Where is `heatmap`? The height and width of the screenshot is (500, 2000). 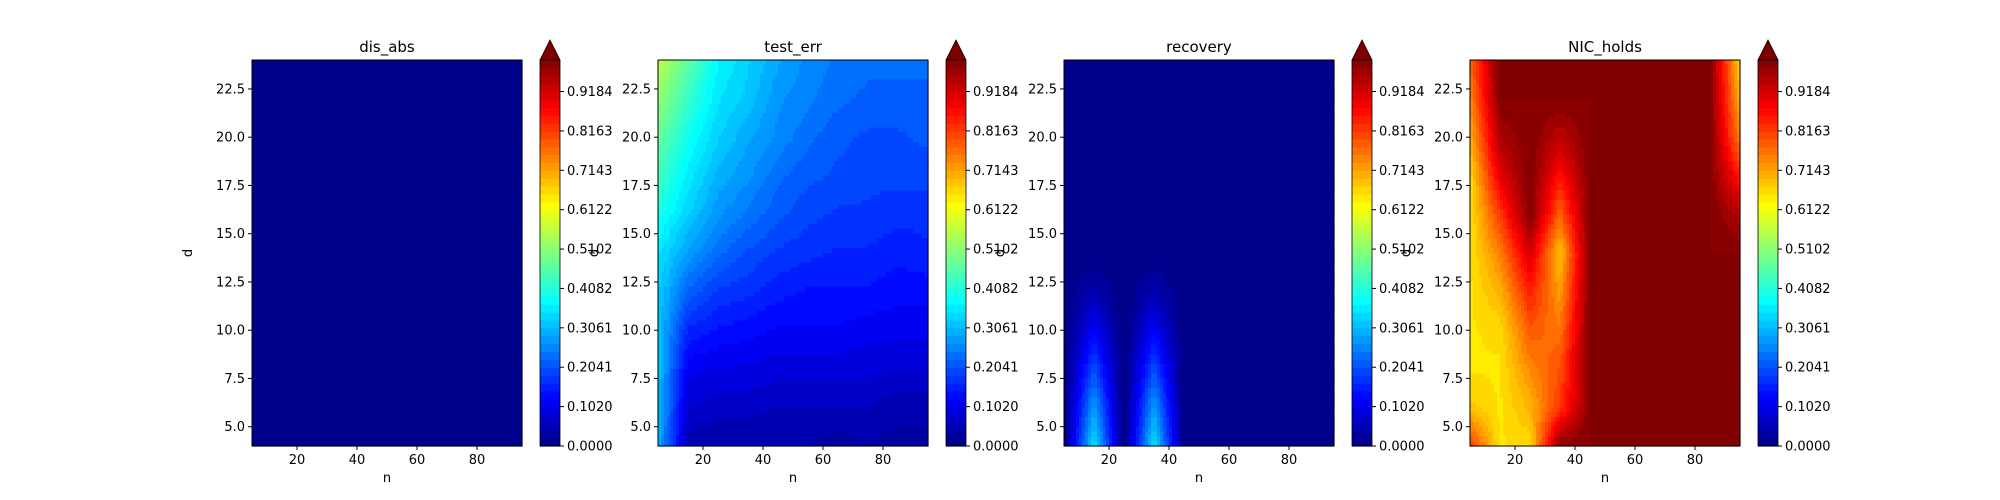 heatmap is located at coordinates (387, 253).